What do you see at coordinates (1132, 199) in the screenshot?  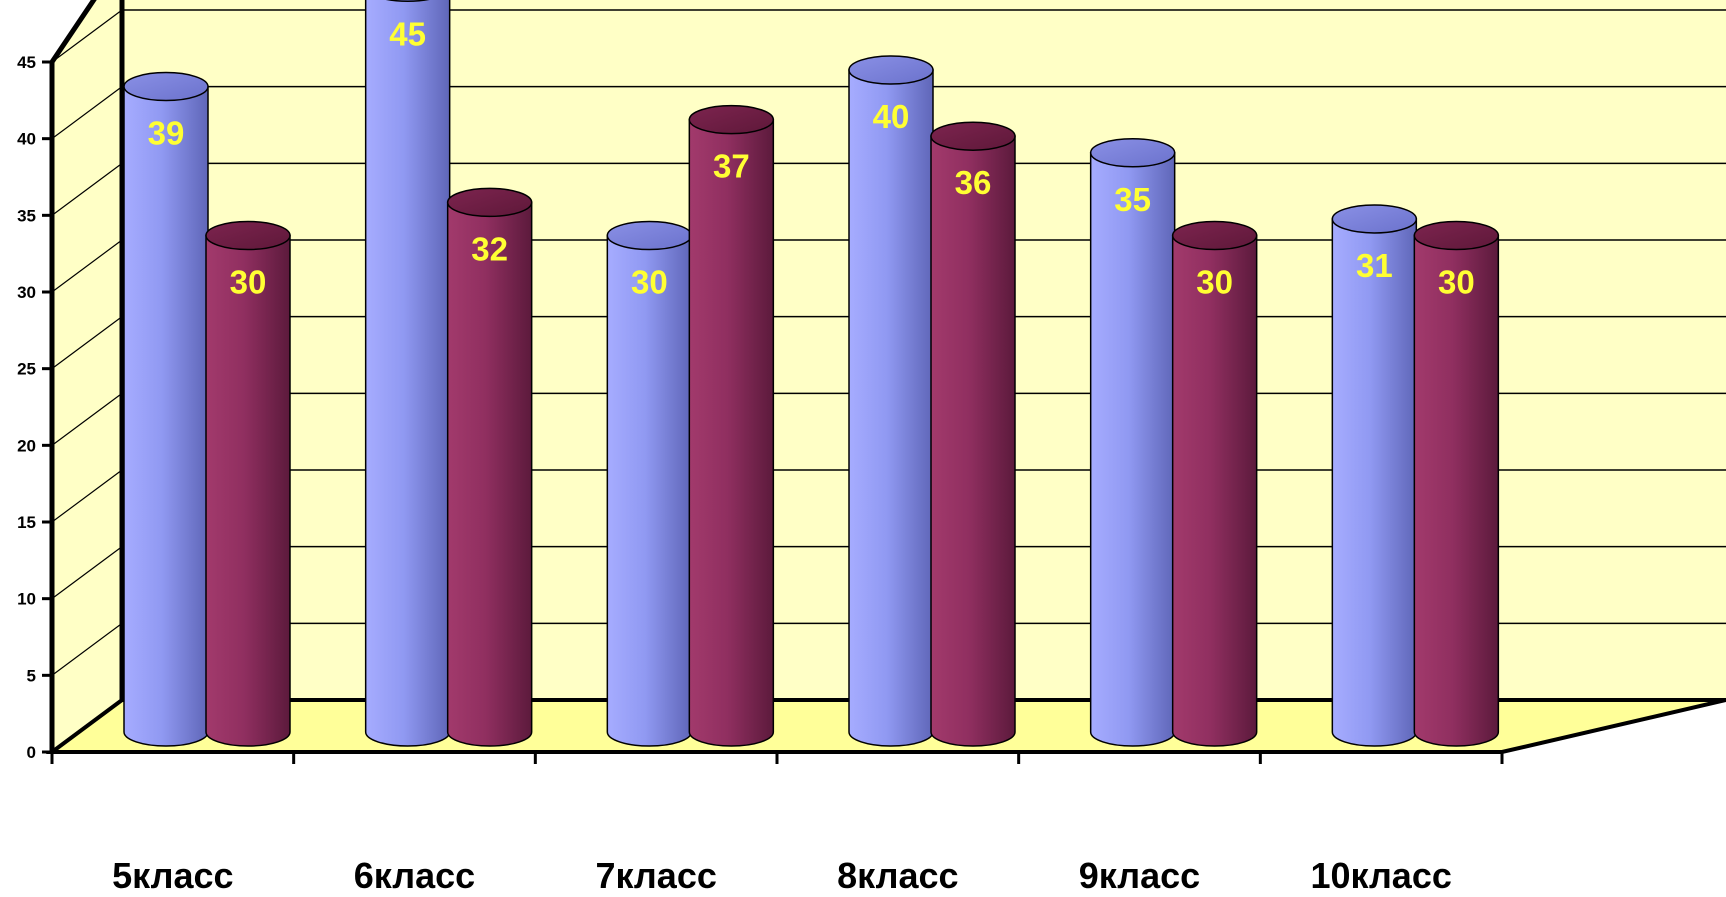 I see `data-label: 35` at bounding box center [1132, 199].